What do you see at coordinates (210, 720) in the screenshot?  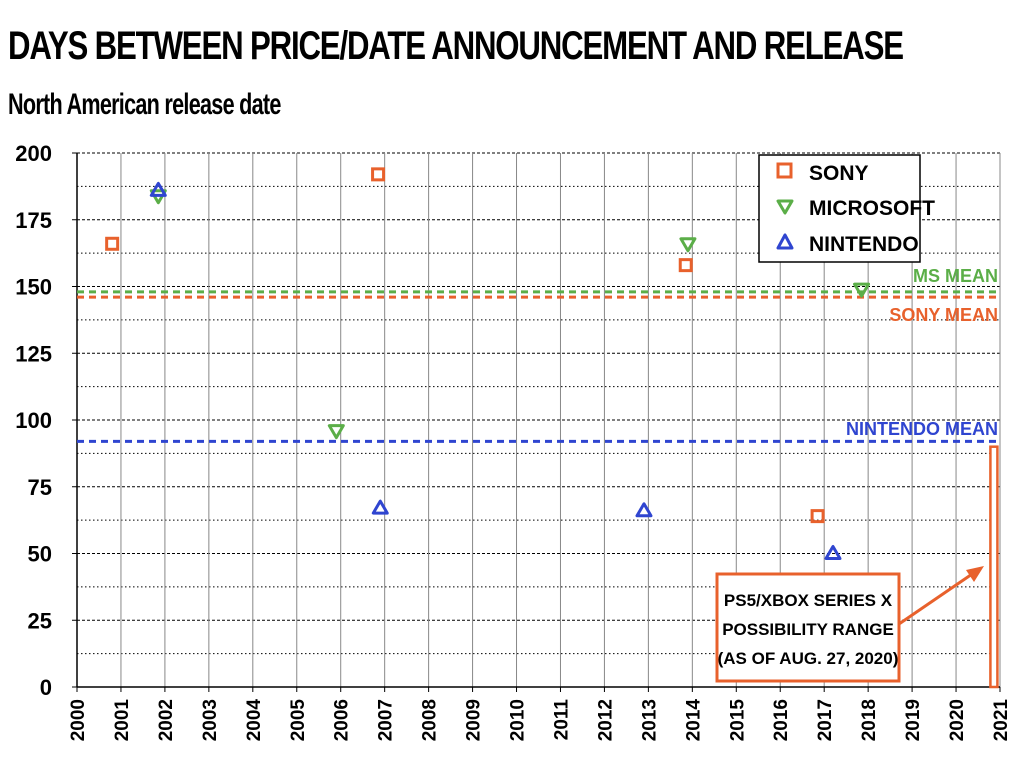 I see `x-tick-label: 2003` at bounding box center [210, 720].